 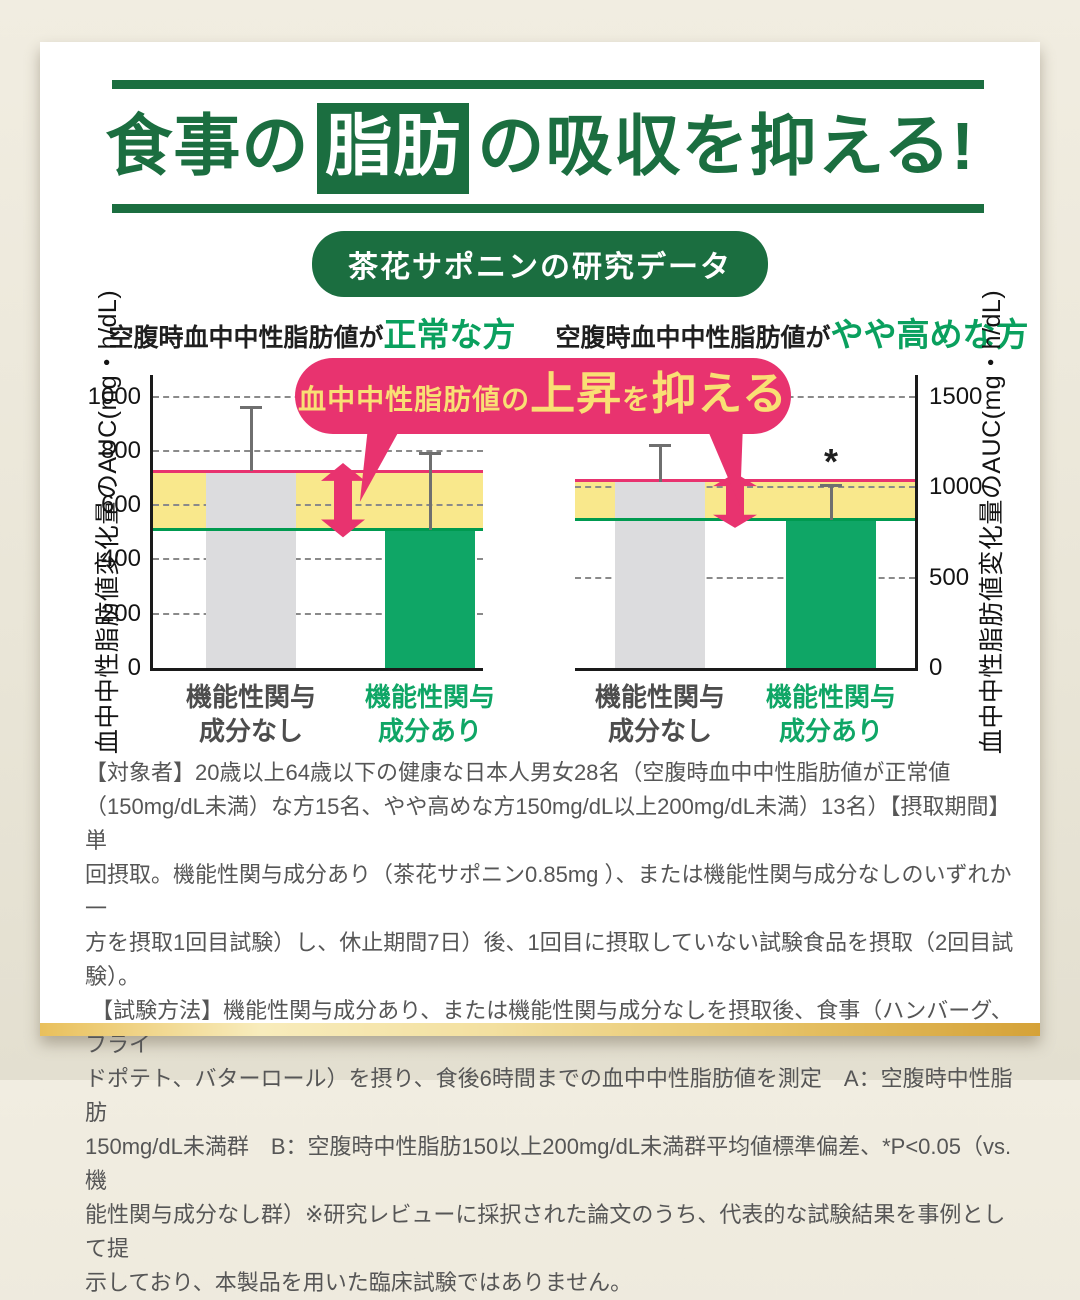 I want to click on chart-header-high-plain: 空腹時血中中性脂肪値が, so click(x=693, y=338).